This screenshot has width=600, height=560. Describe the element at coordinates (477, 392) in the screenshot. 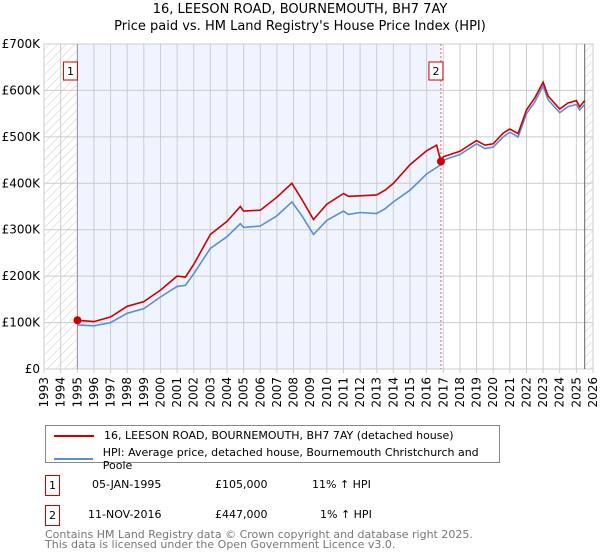

I see `x-tick-label: 2019` at that location.